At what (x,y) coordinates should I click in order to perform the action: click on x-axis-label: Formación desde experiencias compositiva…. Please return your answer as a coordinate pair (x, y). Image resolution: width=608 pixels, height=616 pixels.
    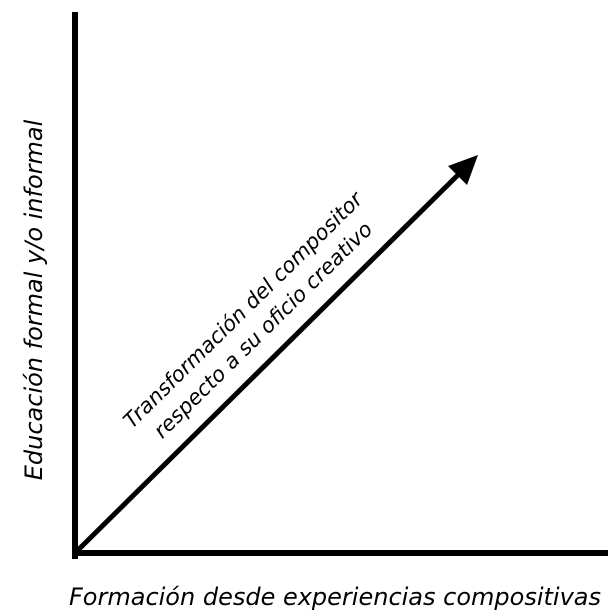
    Looking at the image, I should click on (335, 597).